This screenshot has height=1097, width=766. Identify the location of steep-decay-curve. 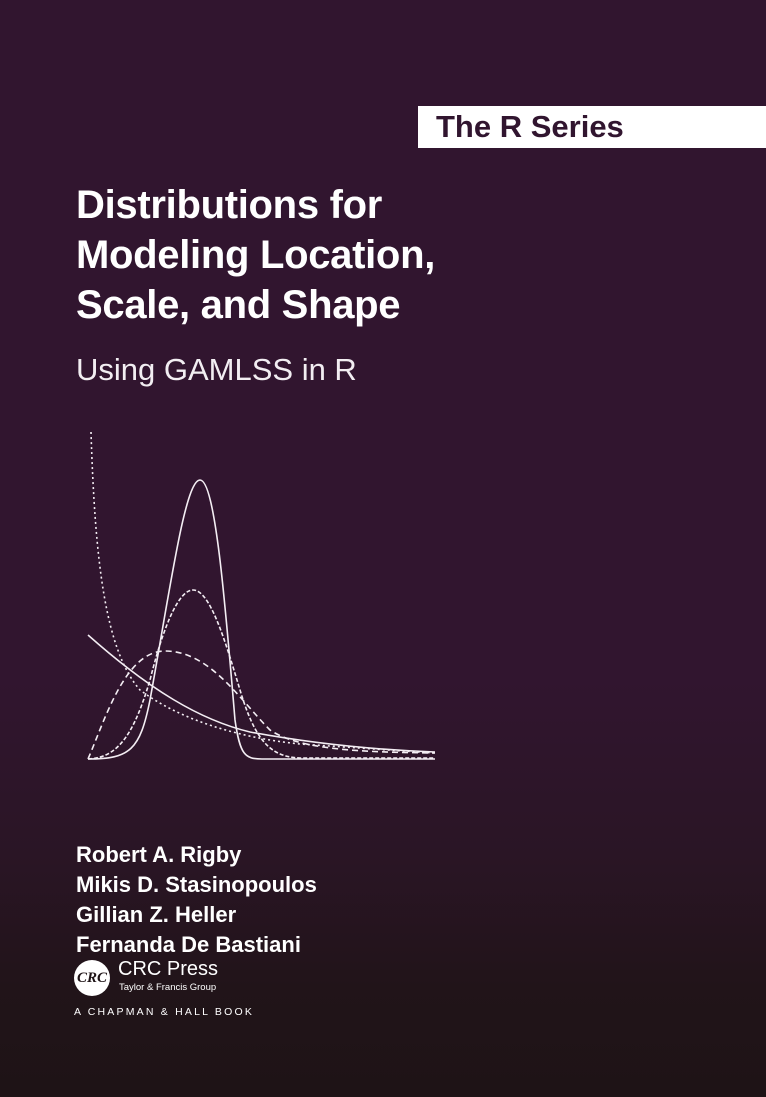
(263, 592).